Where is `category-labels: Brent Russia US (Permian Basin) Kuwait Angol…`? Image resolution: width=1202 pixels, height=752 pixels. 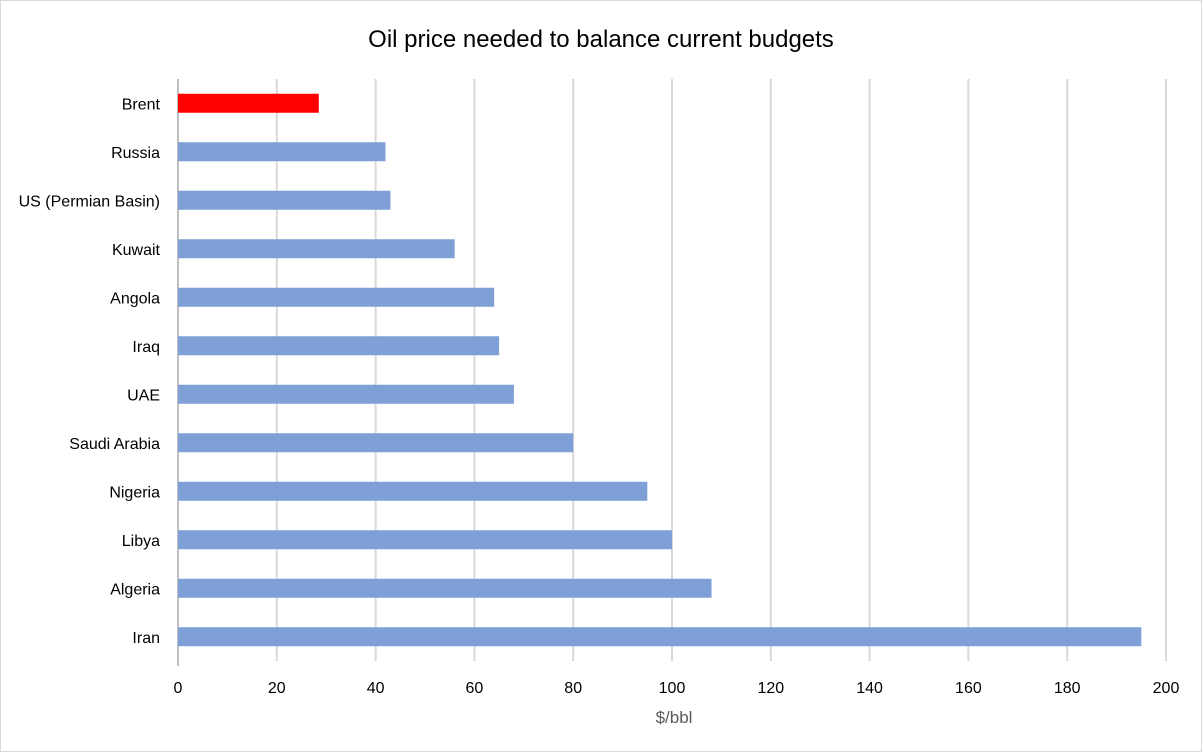
category-labels: Brent Russia US (Permian Basin) Kuwait Angol… is located at coordinates (90, 371).